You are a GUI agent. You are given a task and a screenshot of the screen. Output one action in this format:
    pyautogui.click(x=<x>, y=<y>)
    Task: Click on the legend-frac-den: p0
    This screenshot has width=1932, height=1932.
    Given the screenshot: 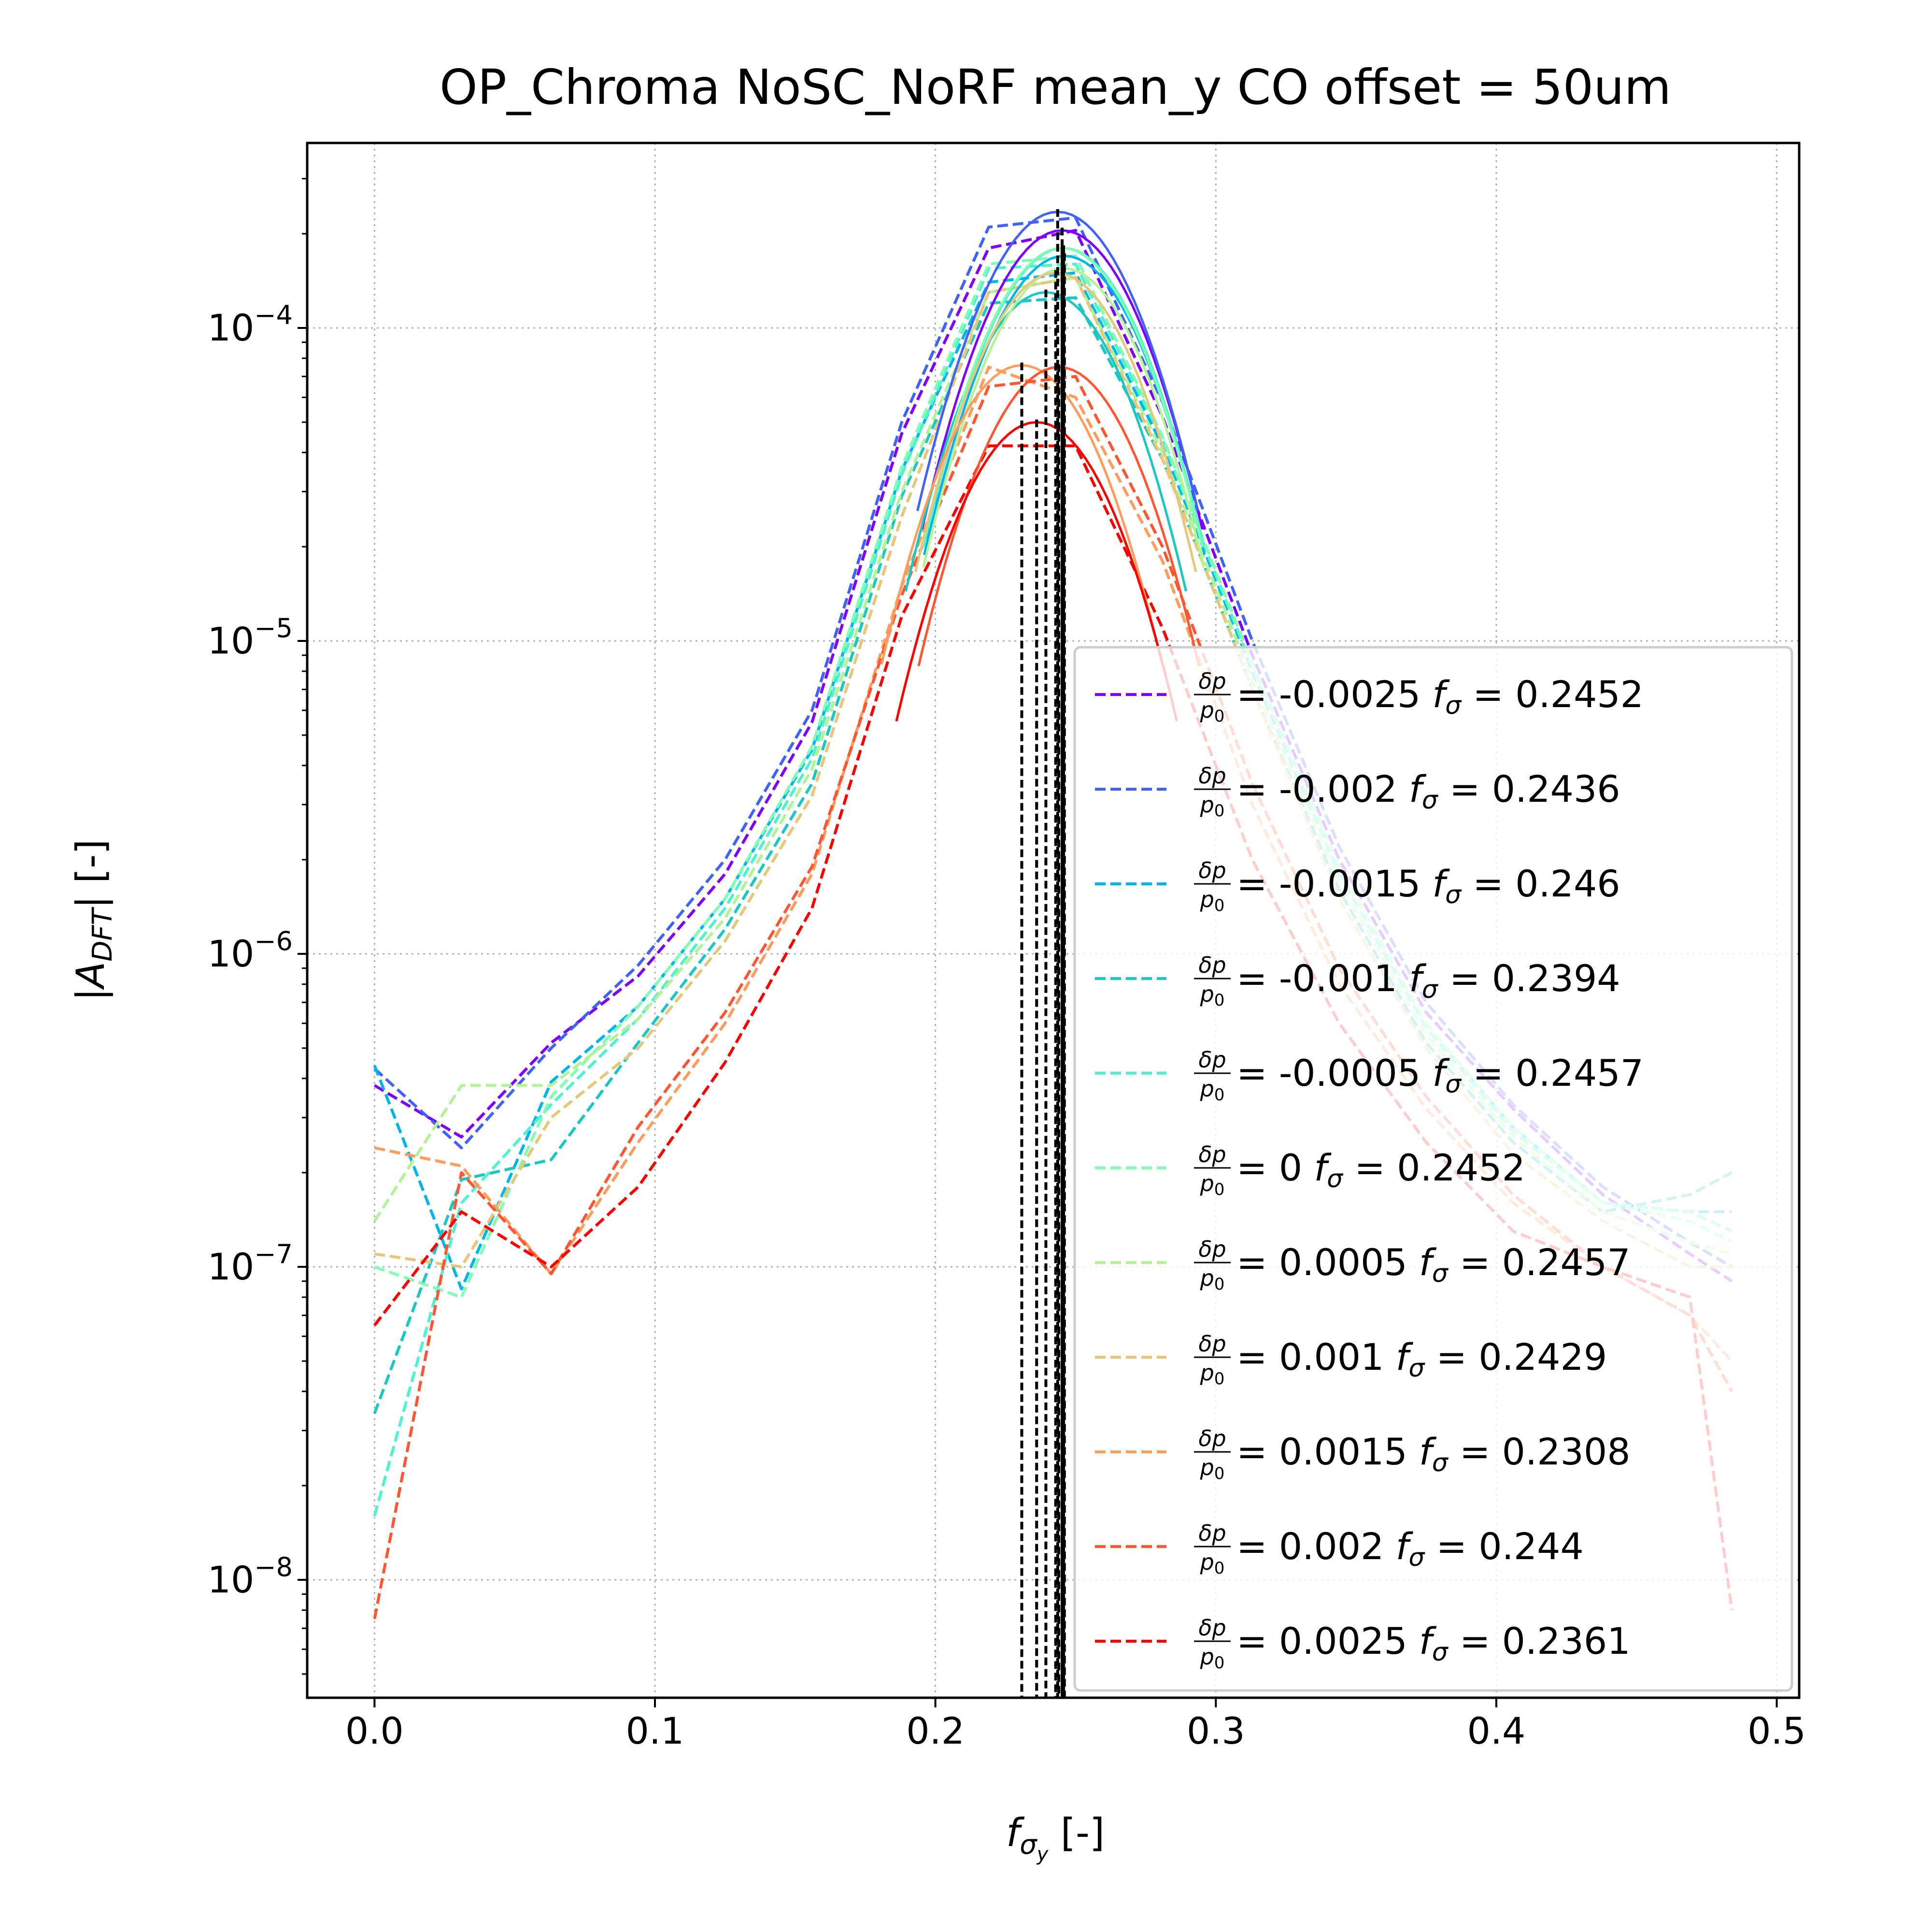 What is the action you would take?
    pyautogui.click(x=1212, y=806)
    